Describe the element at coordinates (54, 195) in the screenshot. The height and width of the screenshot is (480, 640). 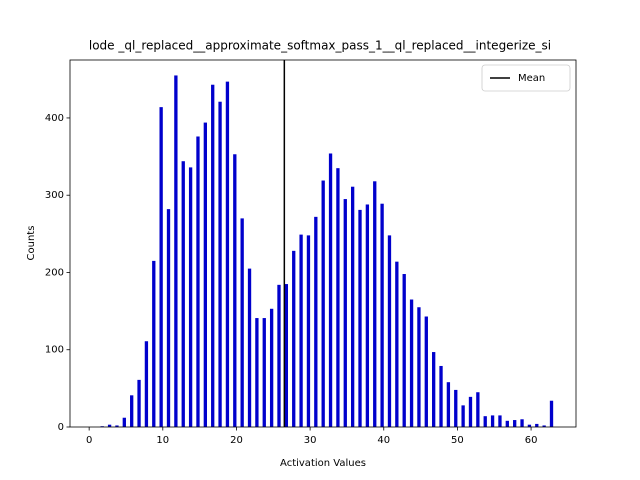
I see `y-tick-label: 300` at that location.